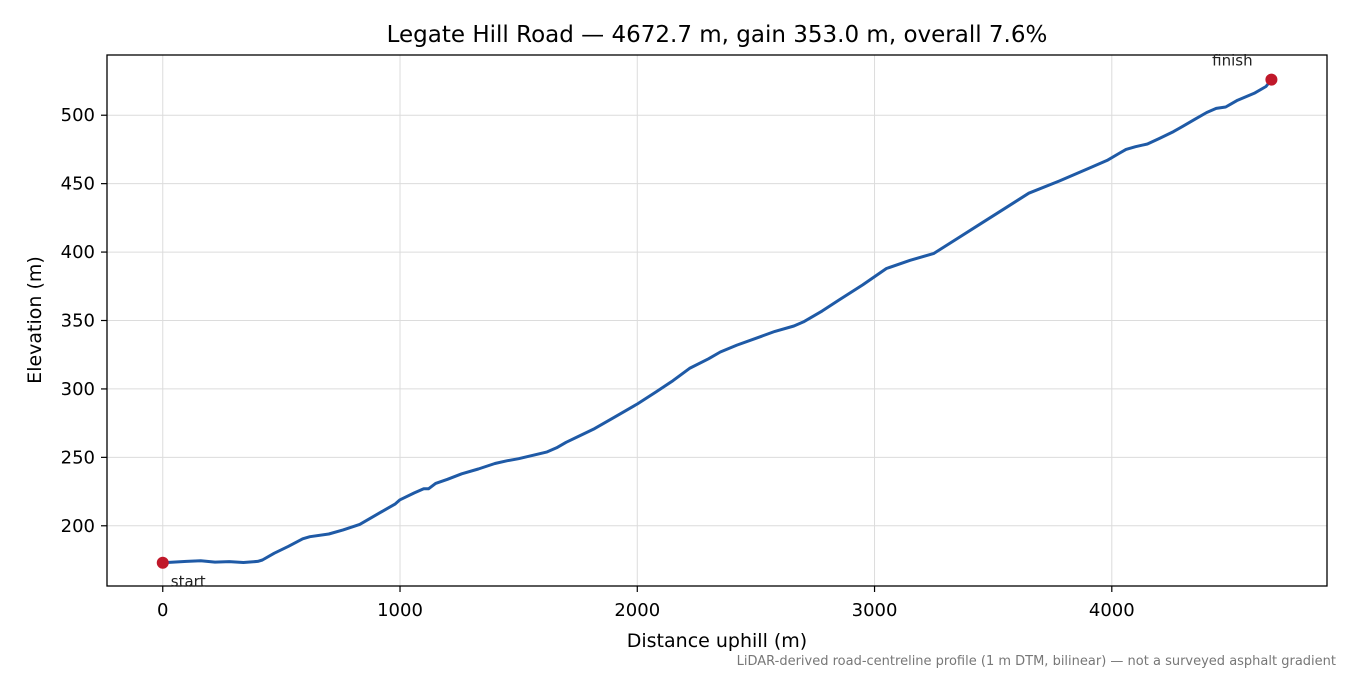  What do you see at coordinates (78, 389) in the screenshot?
I see `y-tick-label: 300` at bounding box center [78, 389].